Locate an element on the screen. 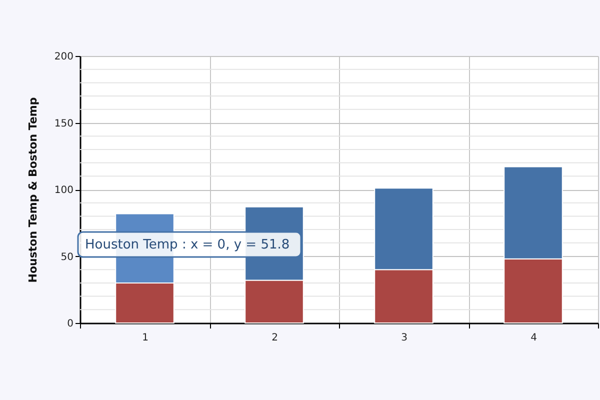 This screenshot has width=600, height=400. y-tick-label: 50 is located at coordinates (67, 257).